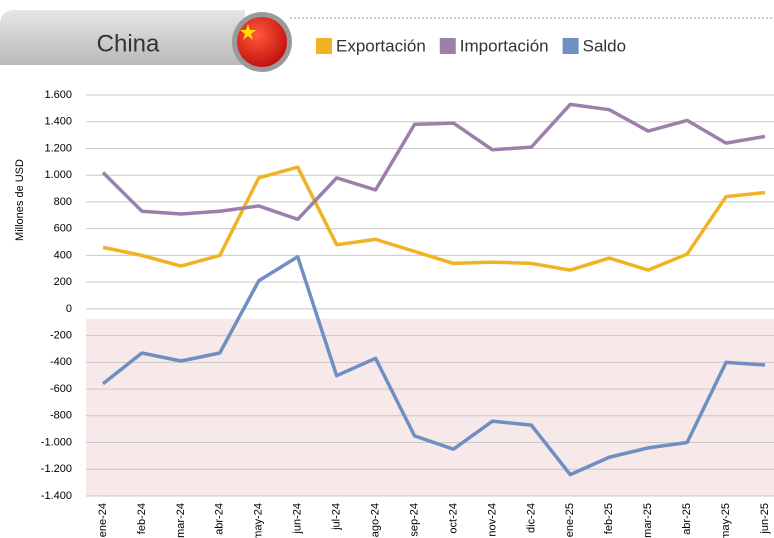  Describe the element at coordinates (220, 519) in the screenshot. I see `x-tick-label: abr-24` at that location.